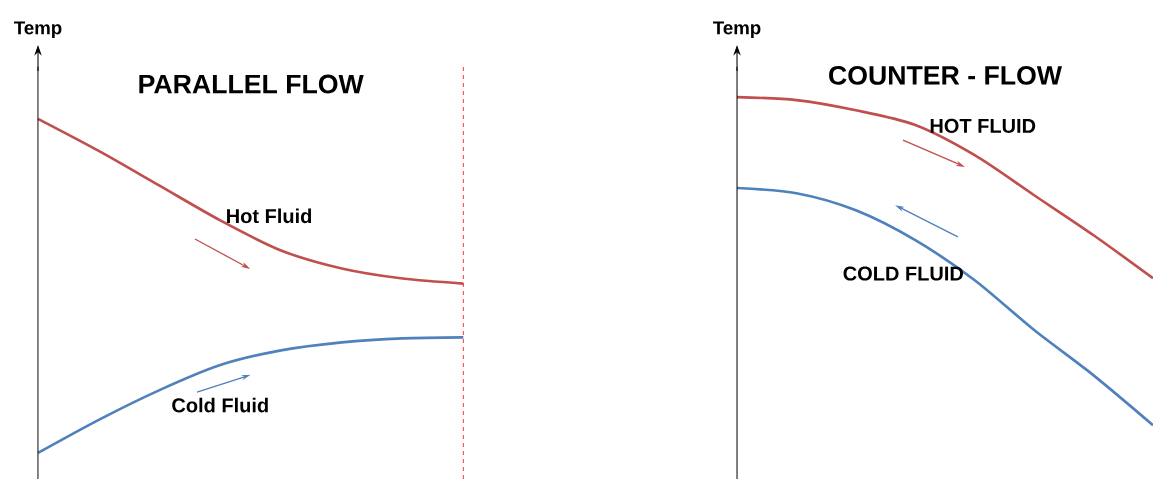  I want to click on series-label: COLD FLUID, so click(903, 273).